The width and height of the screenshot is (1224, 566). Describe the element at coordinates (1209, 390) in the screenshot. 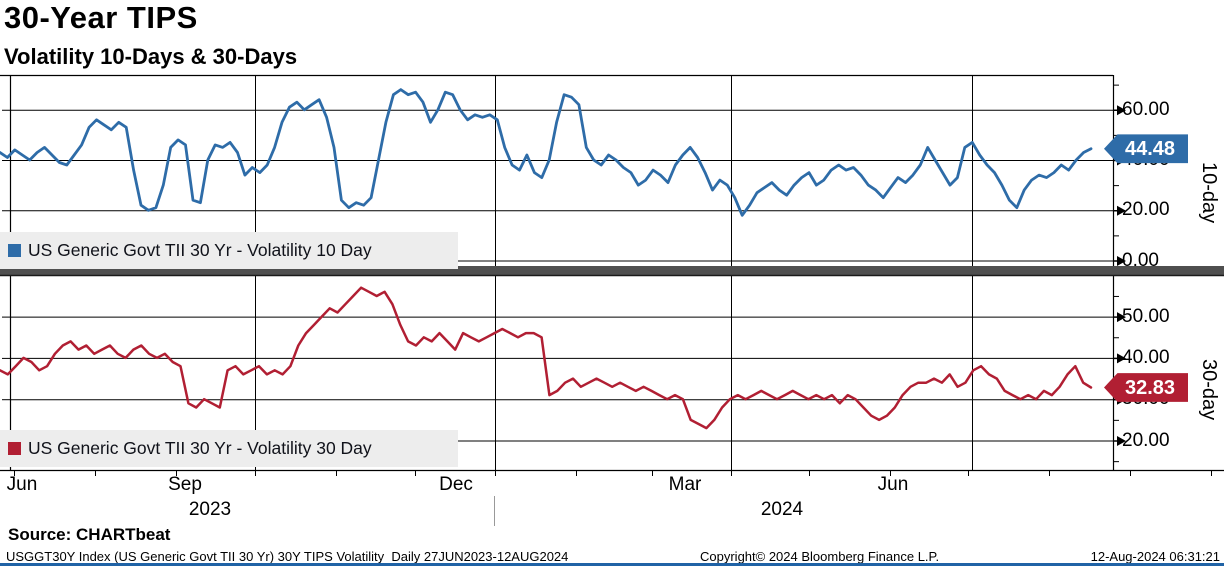

I see `y-axis-title-30day: 30-day` at that location.